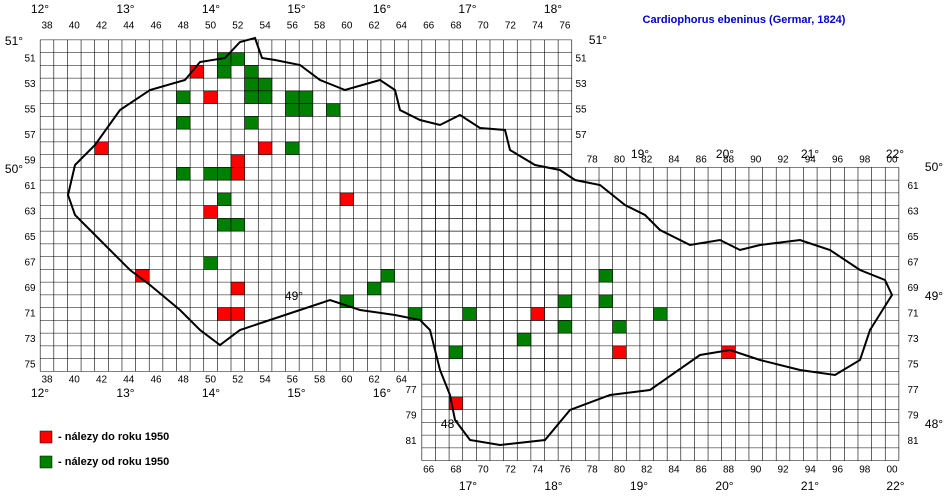  What do you see at coordinates (30, 110) in the screenshot?
I see `grid-label: 55` at bounding box center [30, 110].